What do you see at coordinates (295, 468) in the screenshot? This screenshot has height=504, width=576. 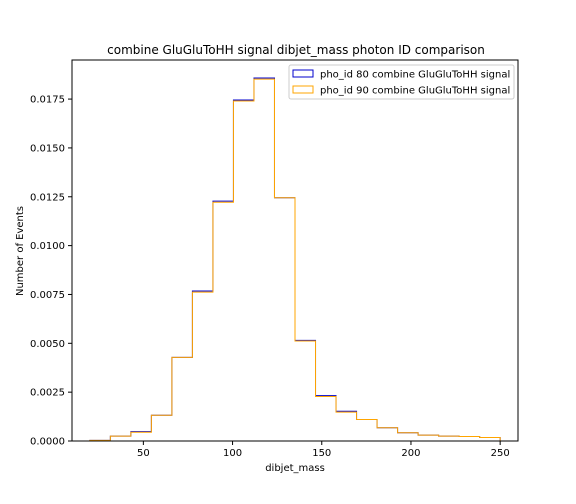 I see `x-axis-label: dibjet_mass` at bounding box center [295, 468].